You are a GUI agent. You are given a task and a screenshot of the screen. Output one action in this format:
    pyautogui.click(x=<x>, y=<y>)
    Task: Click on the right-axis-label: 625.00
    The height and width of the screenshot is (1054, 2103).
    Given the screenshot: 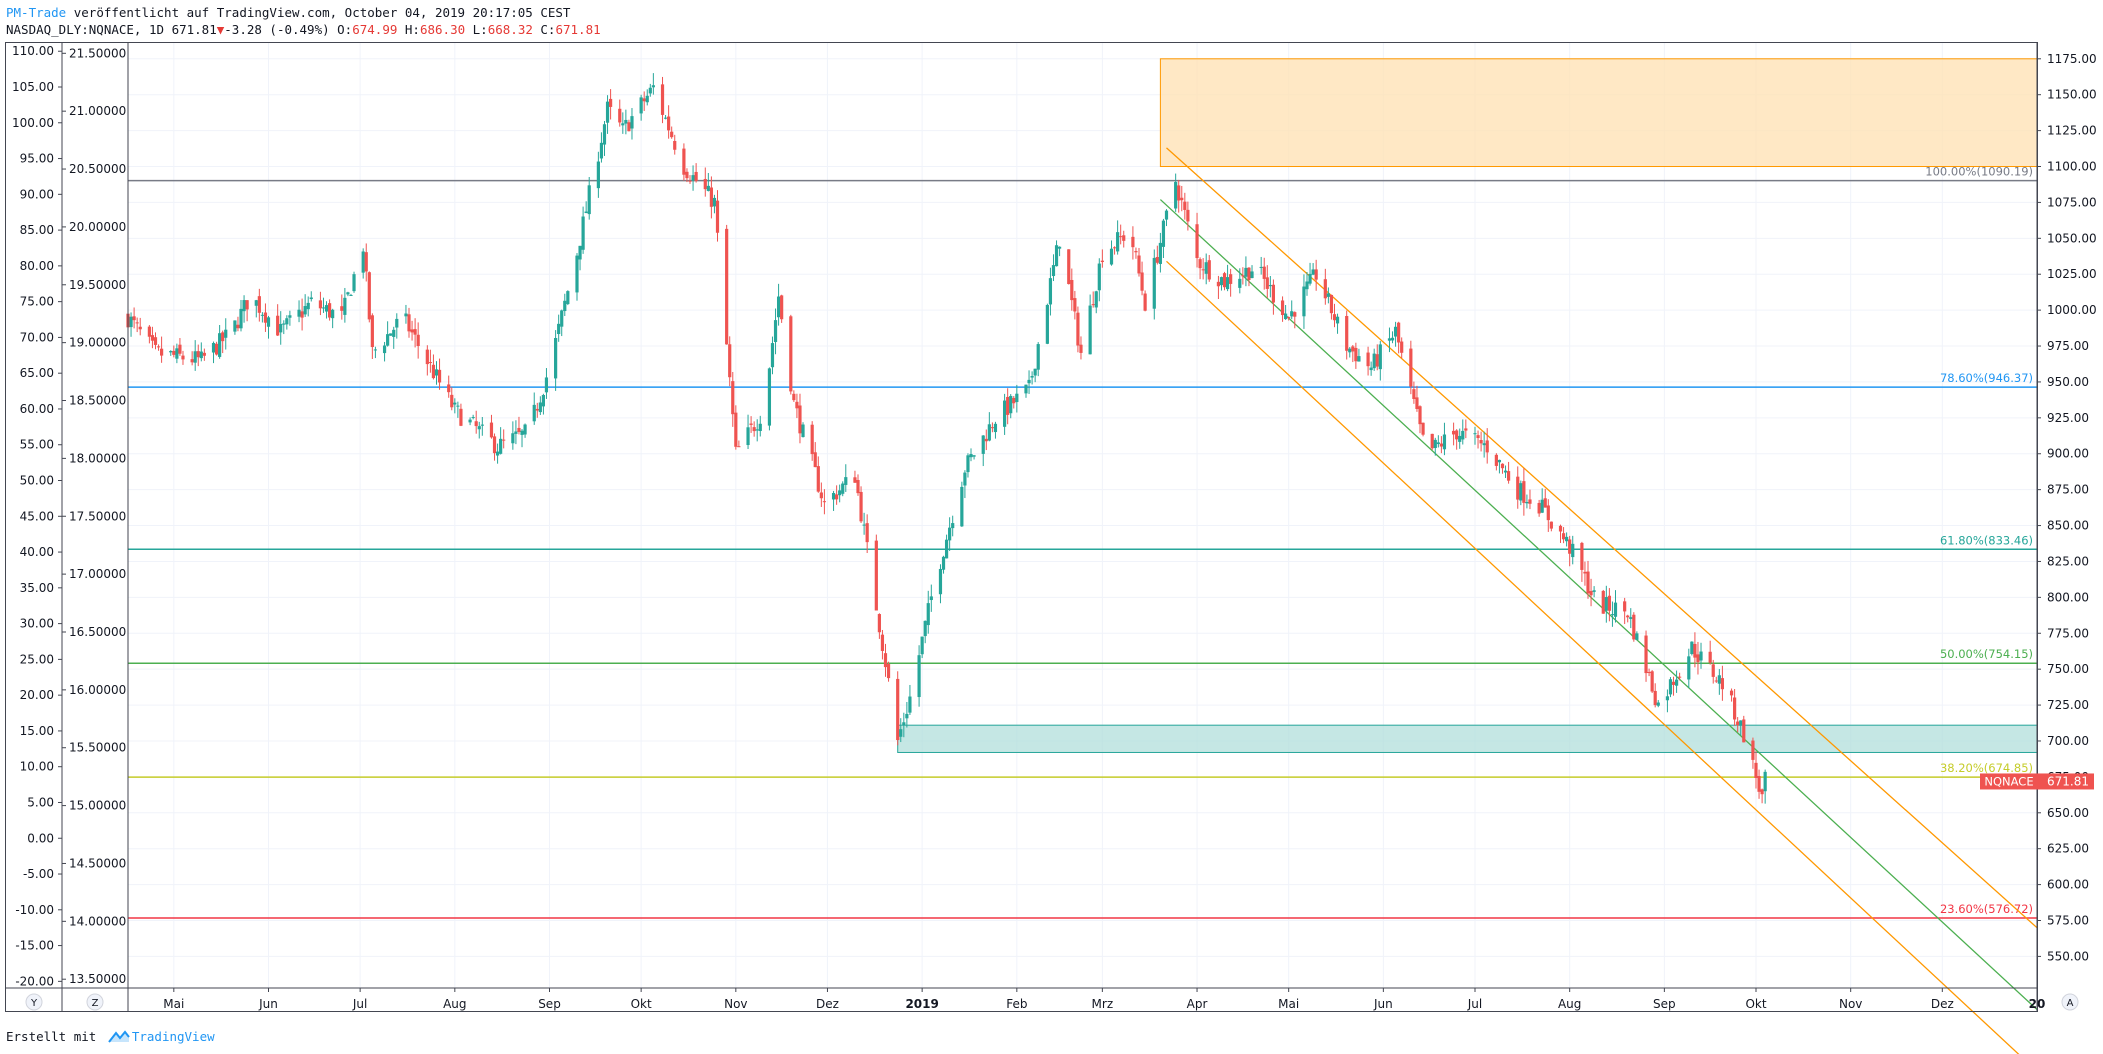 What is the action you would take?
    pyautogui.click(x=2068, y=849)
    